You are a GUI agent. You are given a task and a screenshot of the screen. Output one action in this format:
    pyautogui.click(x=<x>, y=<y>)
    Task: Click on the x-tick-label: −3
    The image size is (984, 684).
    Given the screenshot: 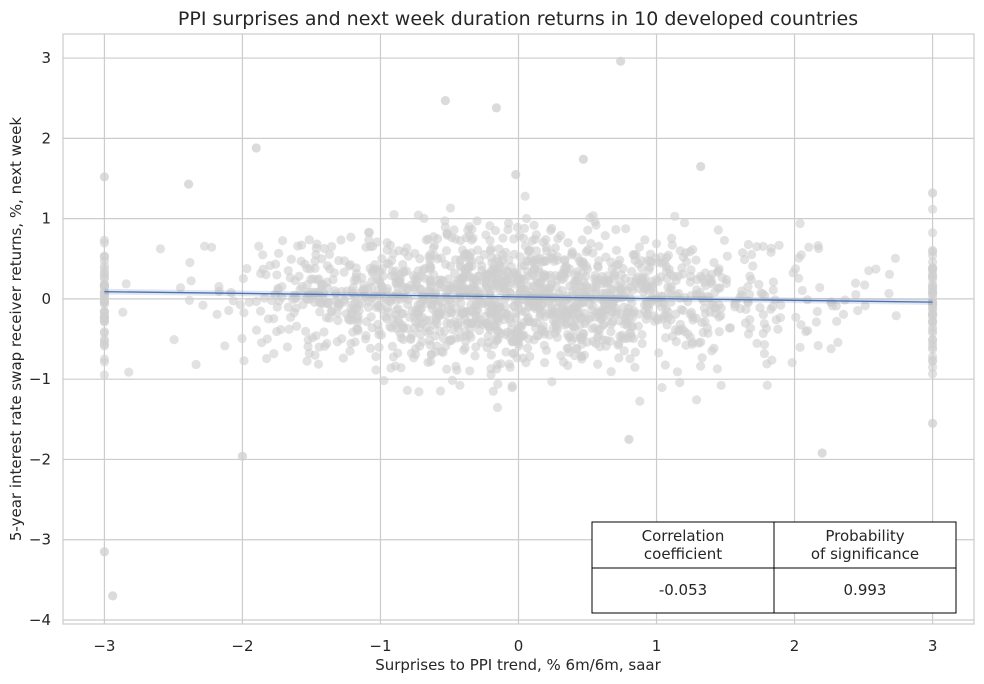 What is the action you would take?
    pyautogui.click(x=104, y=646)
    